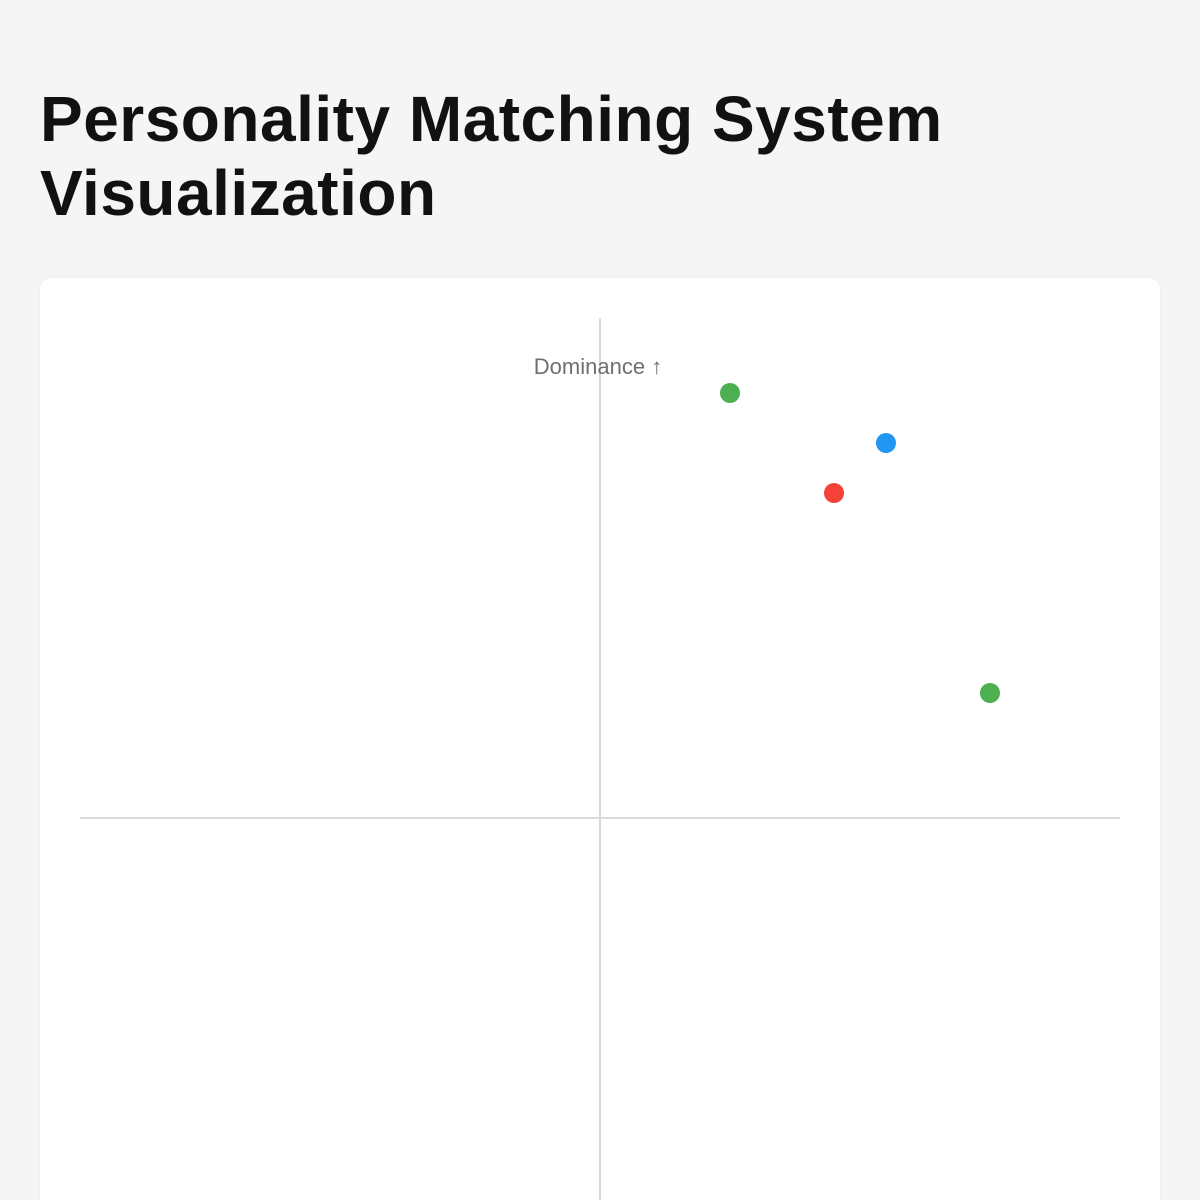 The height and width of the screenshot is (1200, 1200). What do you see at coordinates (860, 543) in the screenshot?
I see `data-points` at bounding box center [860, 543].